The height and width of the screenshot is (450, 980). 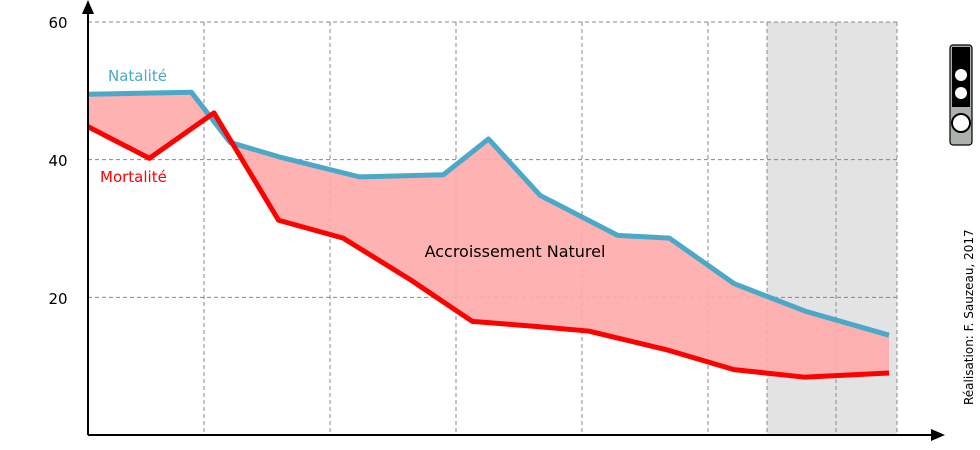 I want to click on y-tick-label-60: 60, so click(x=57, y=23).